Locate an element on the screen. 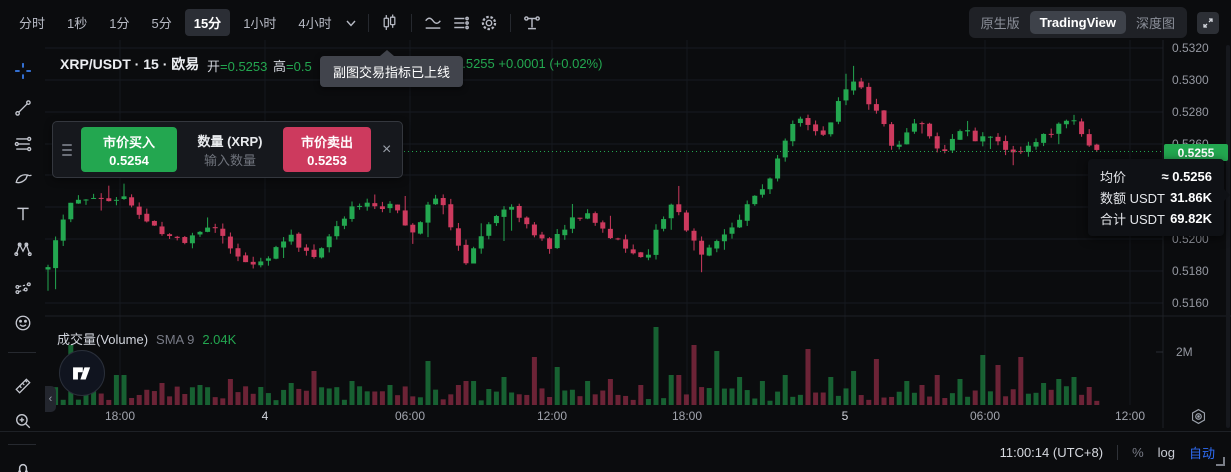 The height and width of the screenshot is (472, 1231). interval-1秒: 1秒 is located at coordinates (77, 23).